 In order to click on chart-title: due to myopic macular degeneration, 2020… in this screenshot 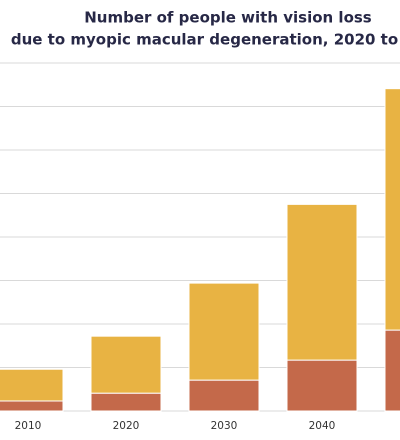, I will do `click(205, 40)`.